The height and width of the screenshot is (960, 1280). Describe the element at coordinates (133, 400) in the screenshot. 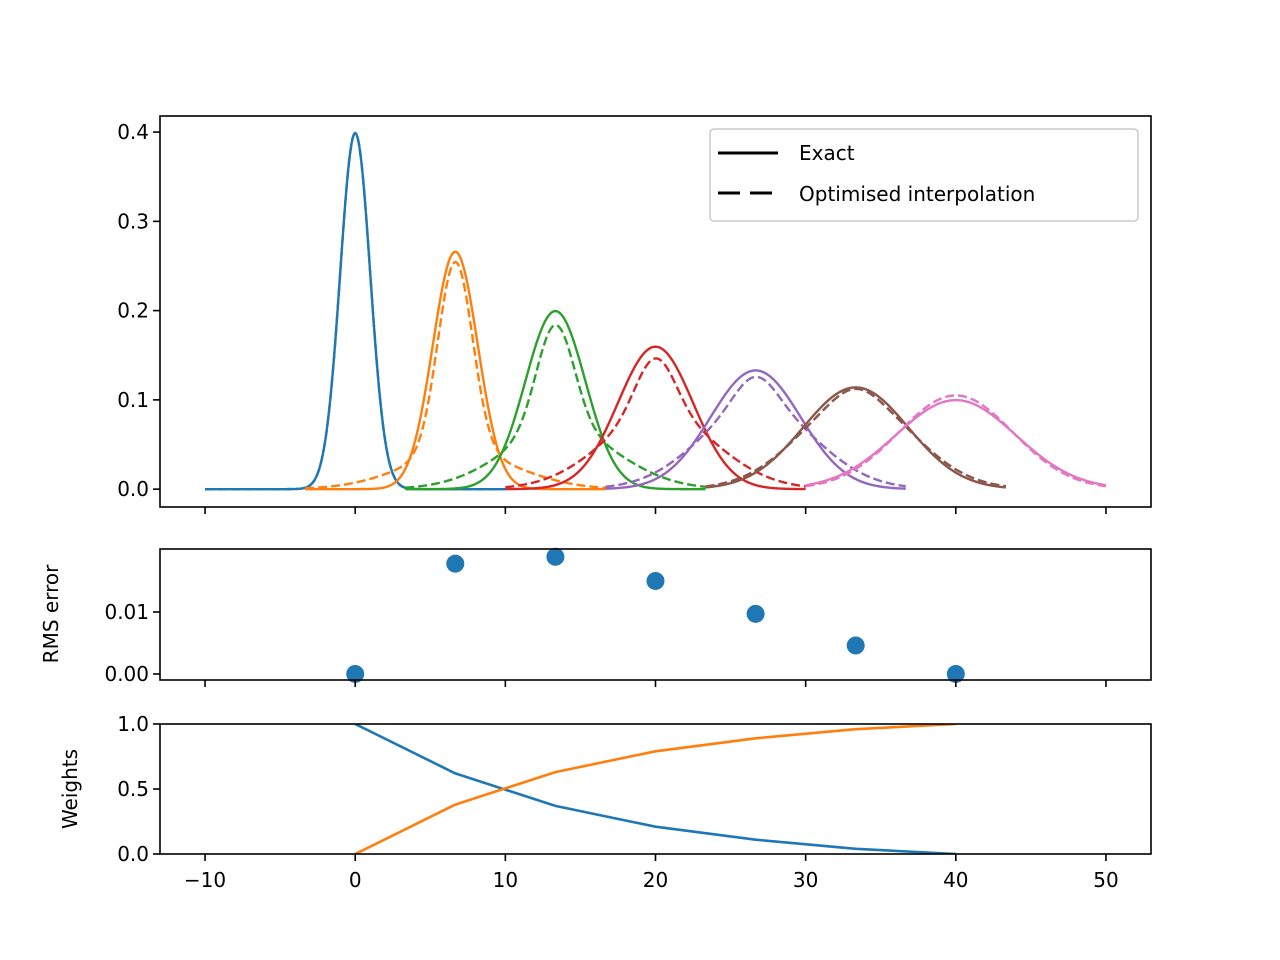

I see `density-ytick-label: 0.1` at that location.